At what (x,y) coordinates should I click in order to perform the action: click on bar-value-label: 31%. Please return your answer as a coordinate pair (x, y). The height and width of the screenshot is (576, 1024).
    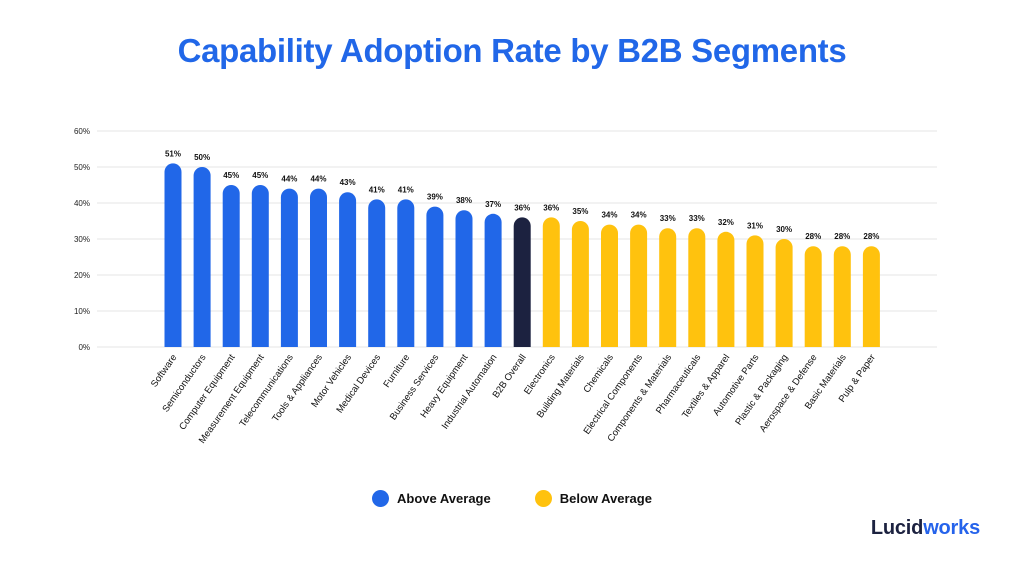
    Looking at the image, I should click on (755, 225).